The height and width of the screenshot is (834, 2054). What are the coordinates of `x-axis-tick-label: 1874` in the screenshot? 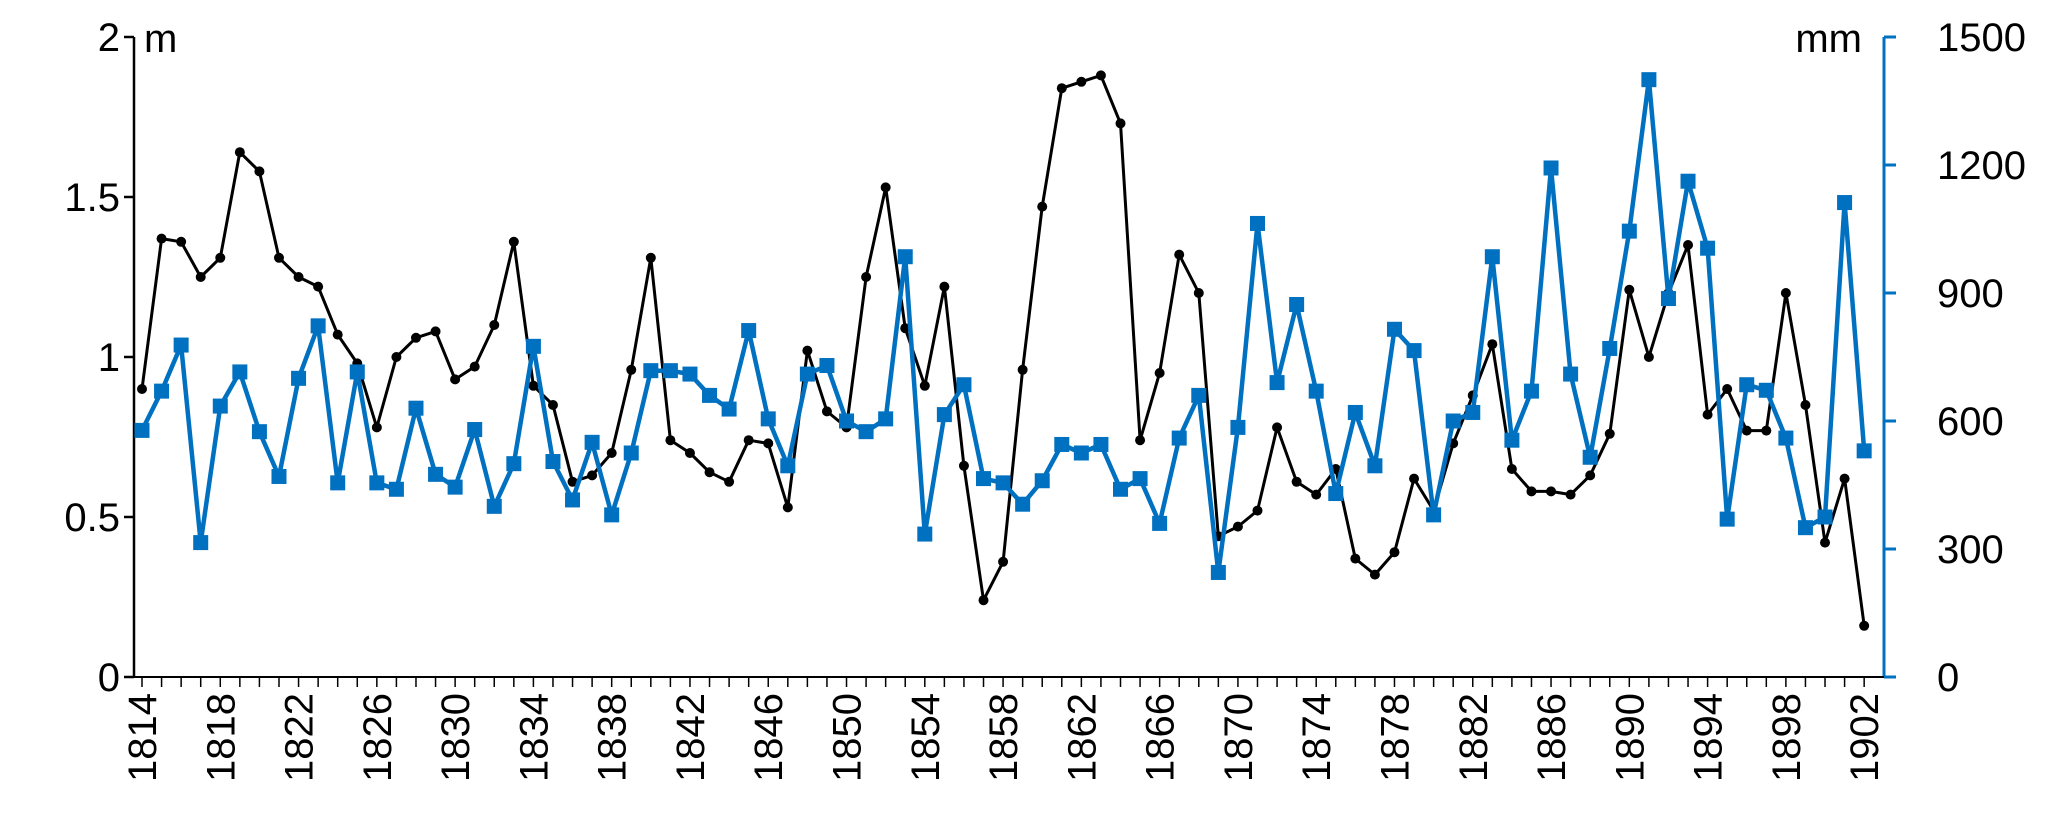 It's located at (1317, 737).